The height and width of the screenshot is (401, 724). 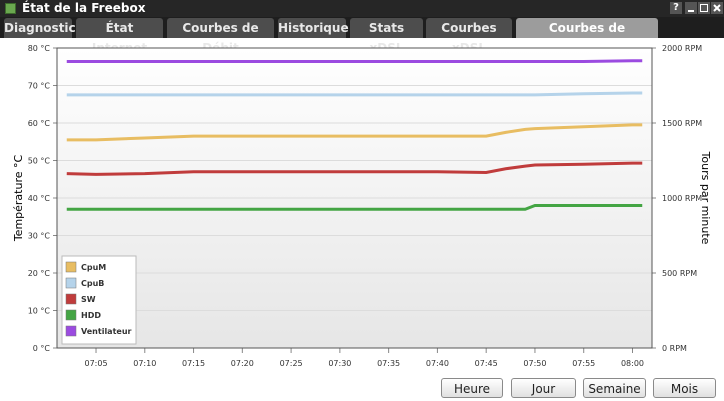 What do you see at coordinates (583, 363) in the screenshot?
I see `x-tick-label: 07:55` at bounding box center [583, 363].